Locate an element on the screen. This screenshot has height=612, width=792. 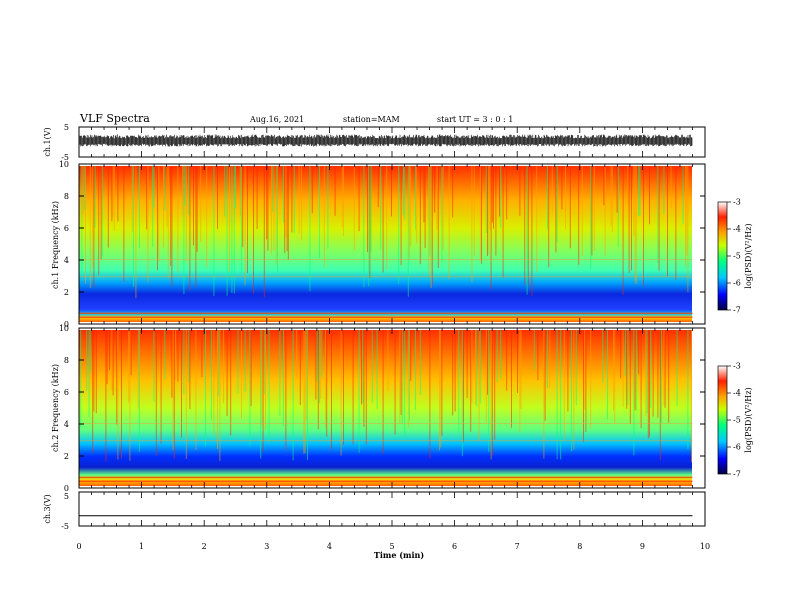
ch1-waveform is located at coordinates (386, 140).